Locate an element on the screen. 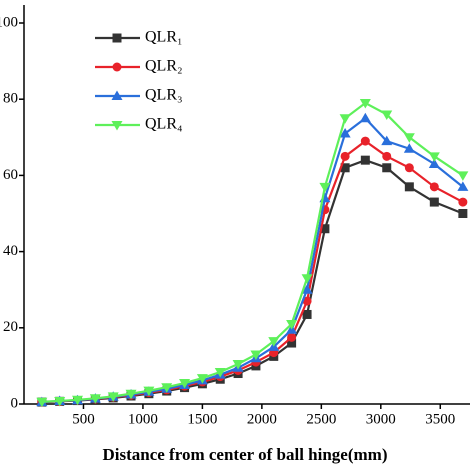 The width and height of the screenshot is (474, 474). x-tick-label: 3500 is located at coordinates (440, 419).